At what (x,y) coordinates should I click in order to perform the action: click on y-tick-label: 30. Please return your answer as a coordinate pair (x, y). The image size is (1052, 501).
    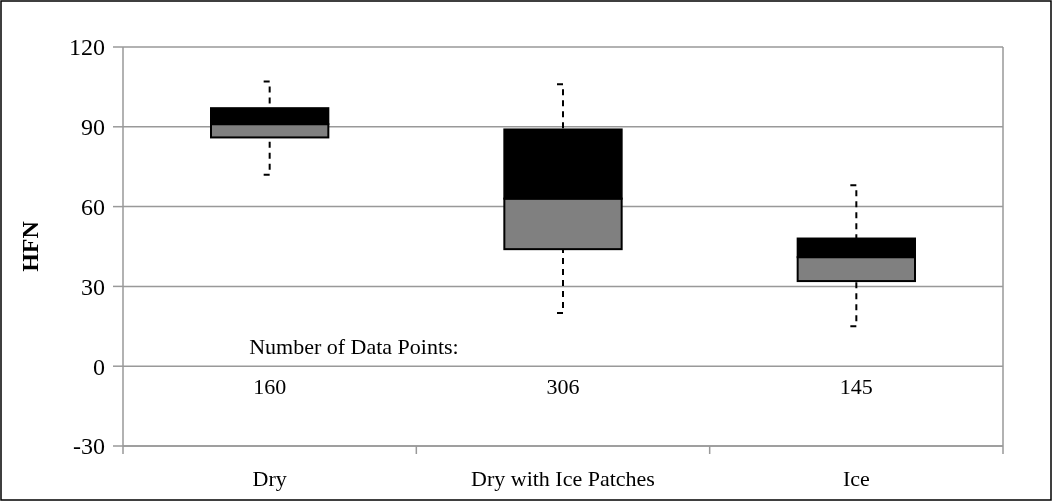
    Looking at the image, I should click on (93, 286).